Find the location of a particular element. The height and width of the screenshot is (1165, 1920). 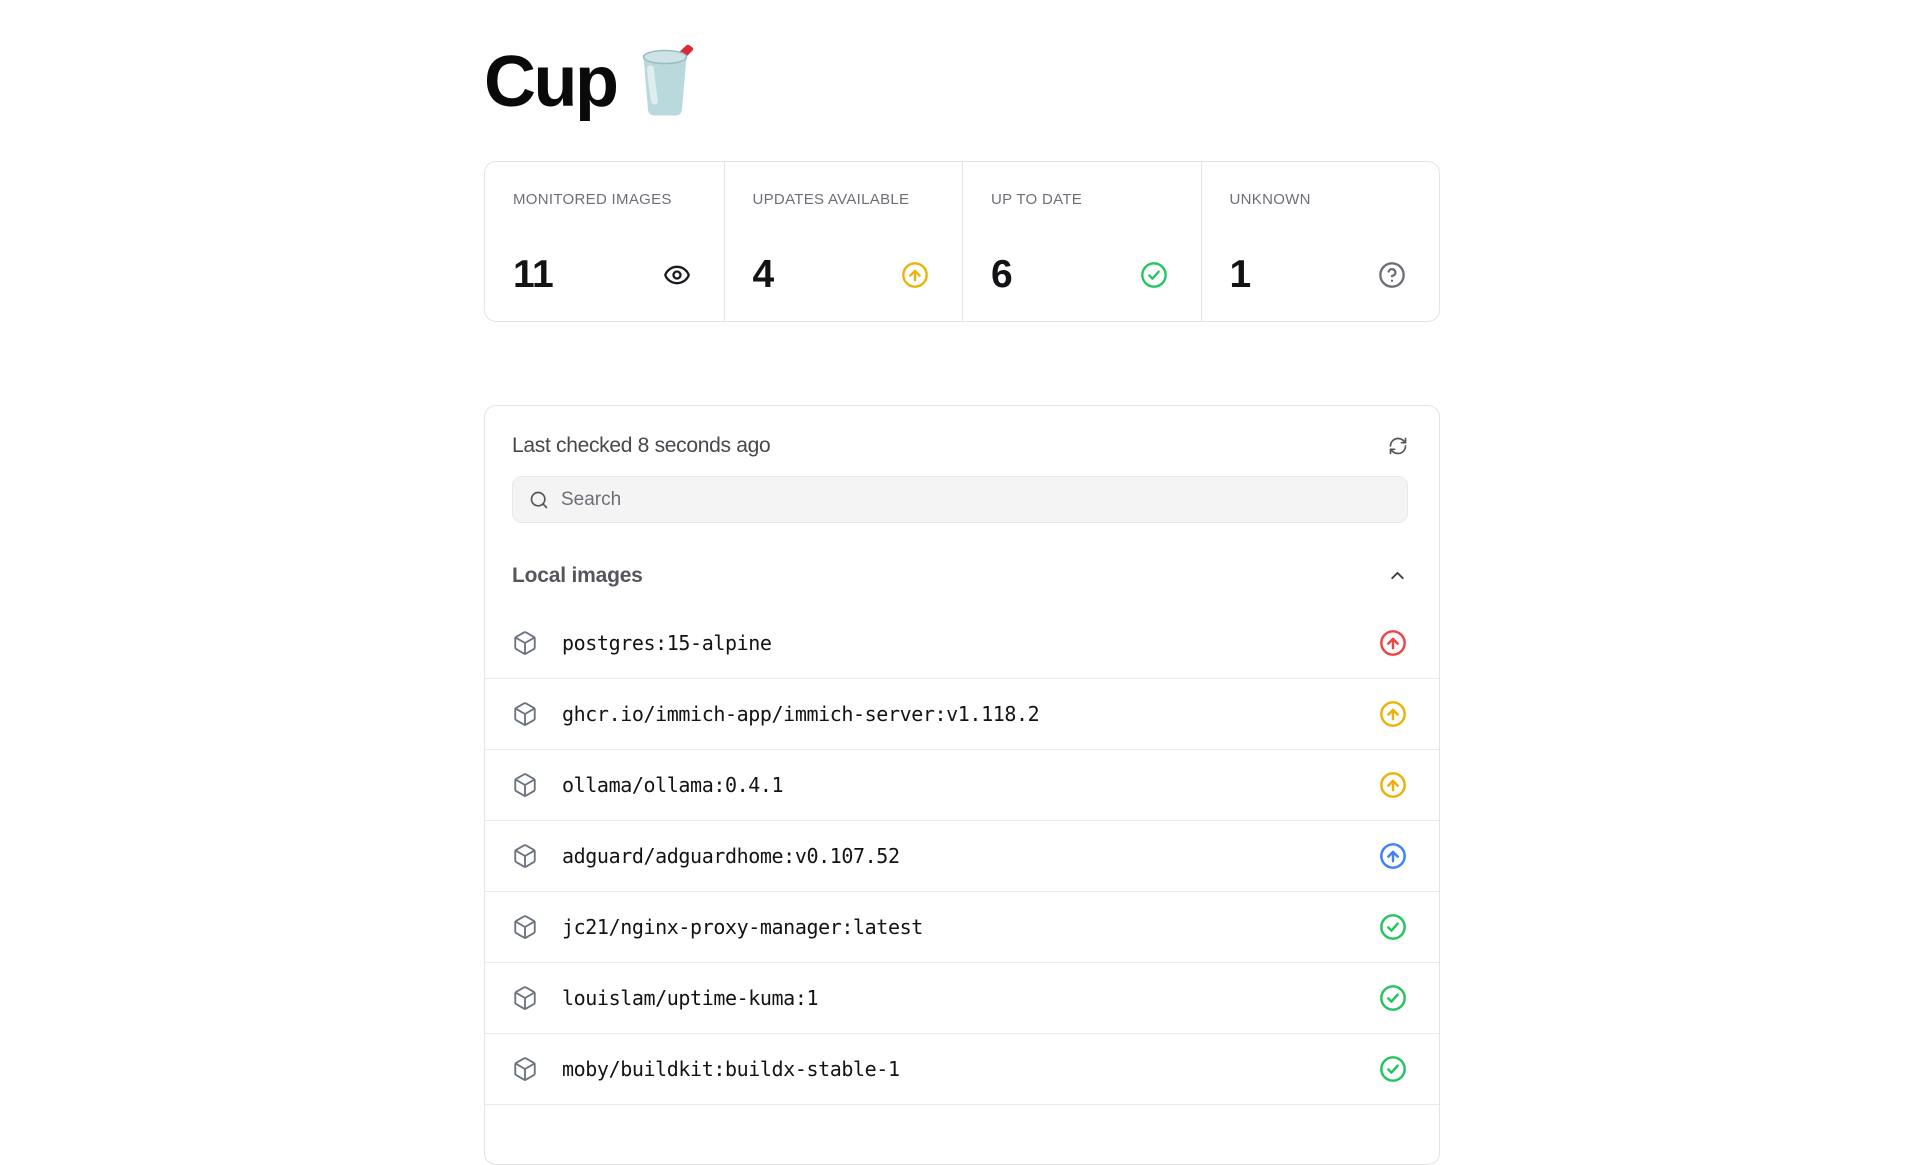

last-checked-text: Last checked 8 seconds ago is located at coordinates (641, 445).